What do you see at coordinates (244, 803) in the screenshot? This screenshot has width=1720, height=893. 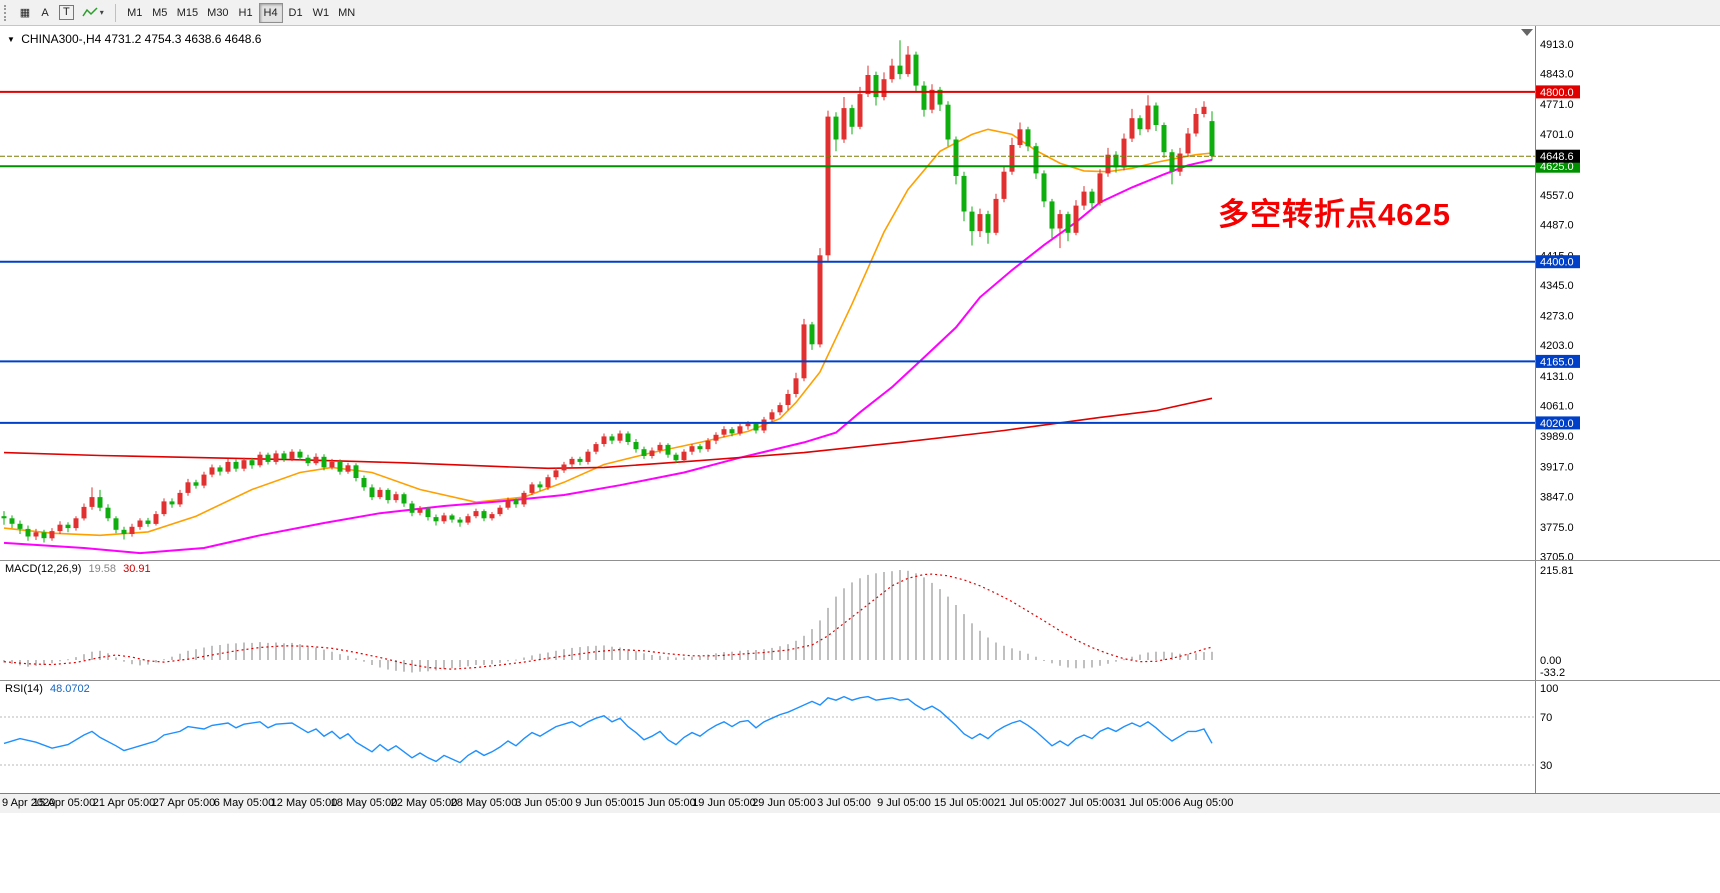 I see `time-axis-label: 6 May 05:00` at bounding box center [244, 803].